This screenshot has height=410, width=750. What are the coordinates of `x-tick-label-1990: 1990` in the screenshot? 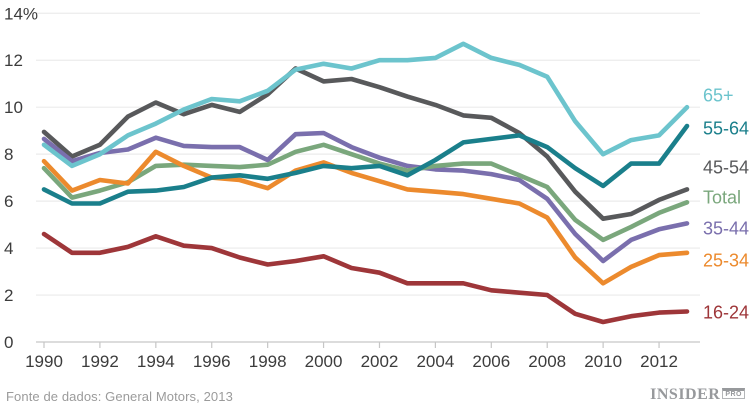 It's located at (44, 361).